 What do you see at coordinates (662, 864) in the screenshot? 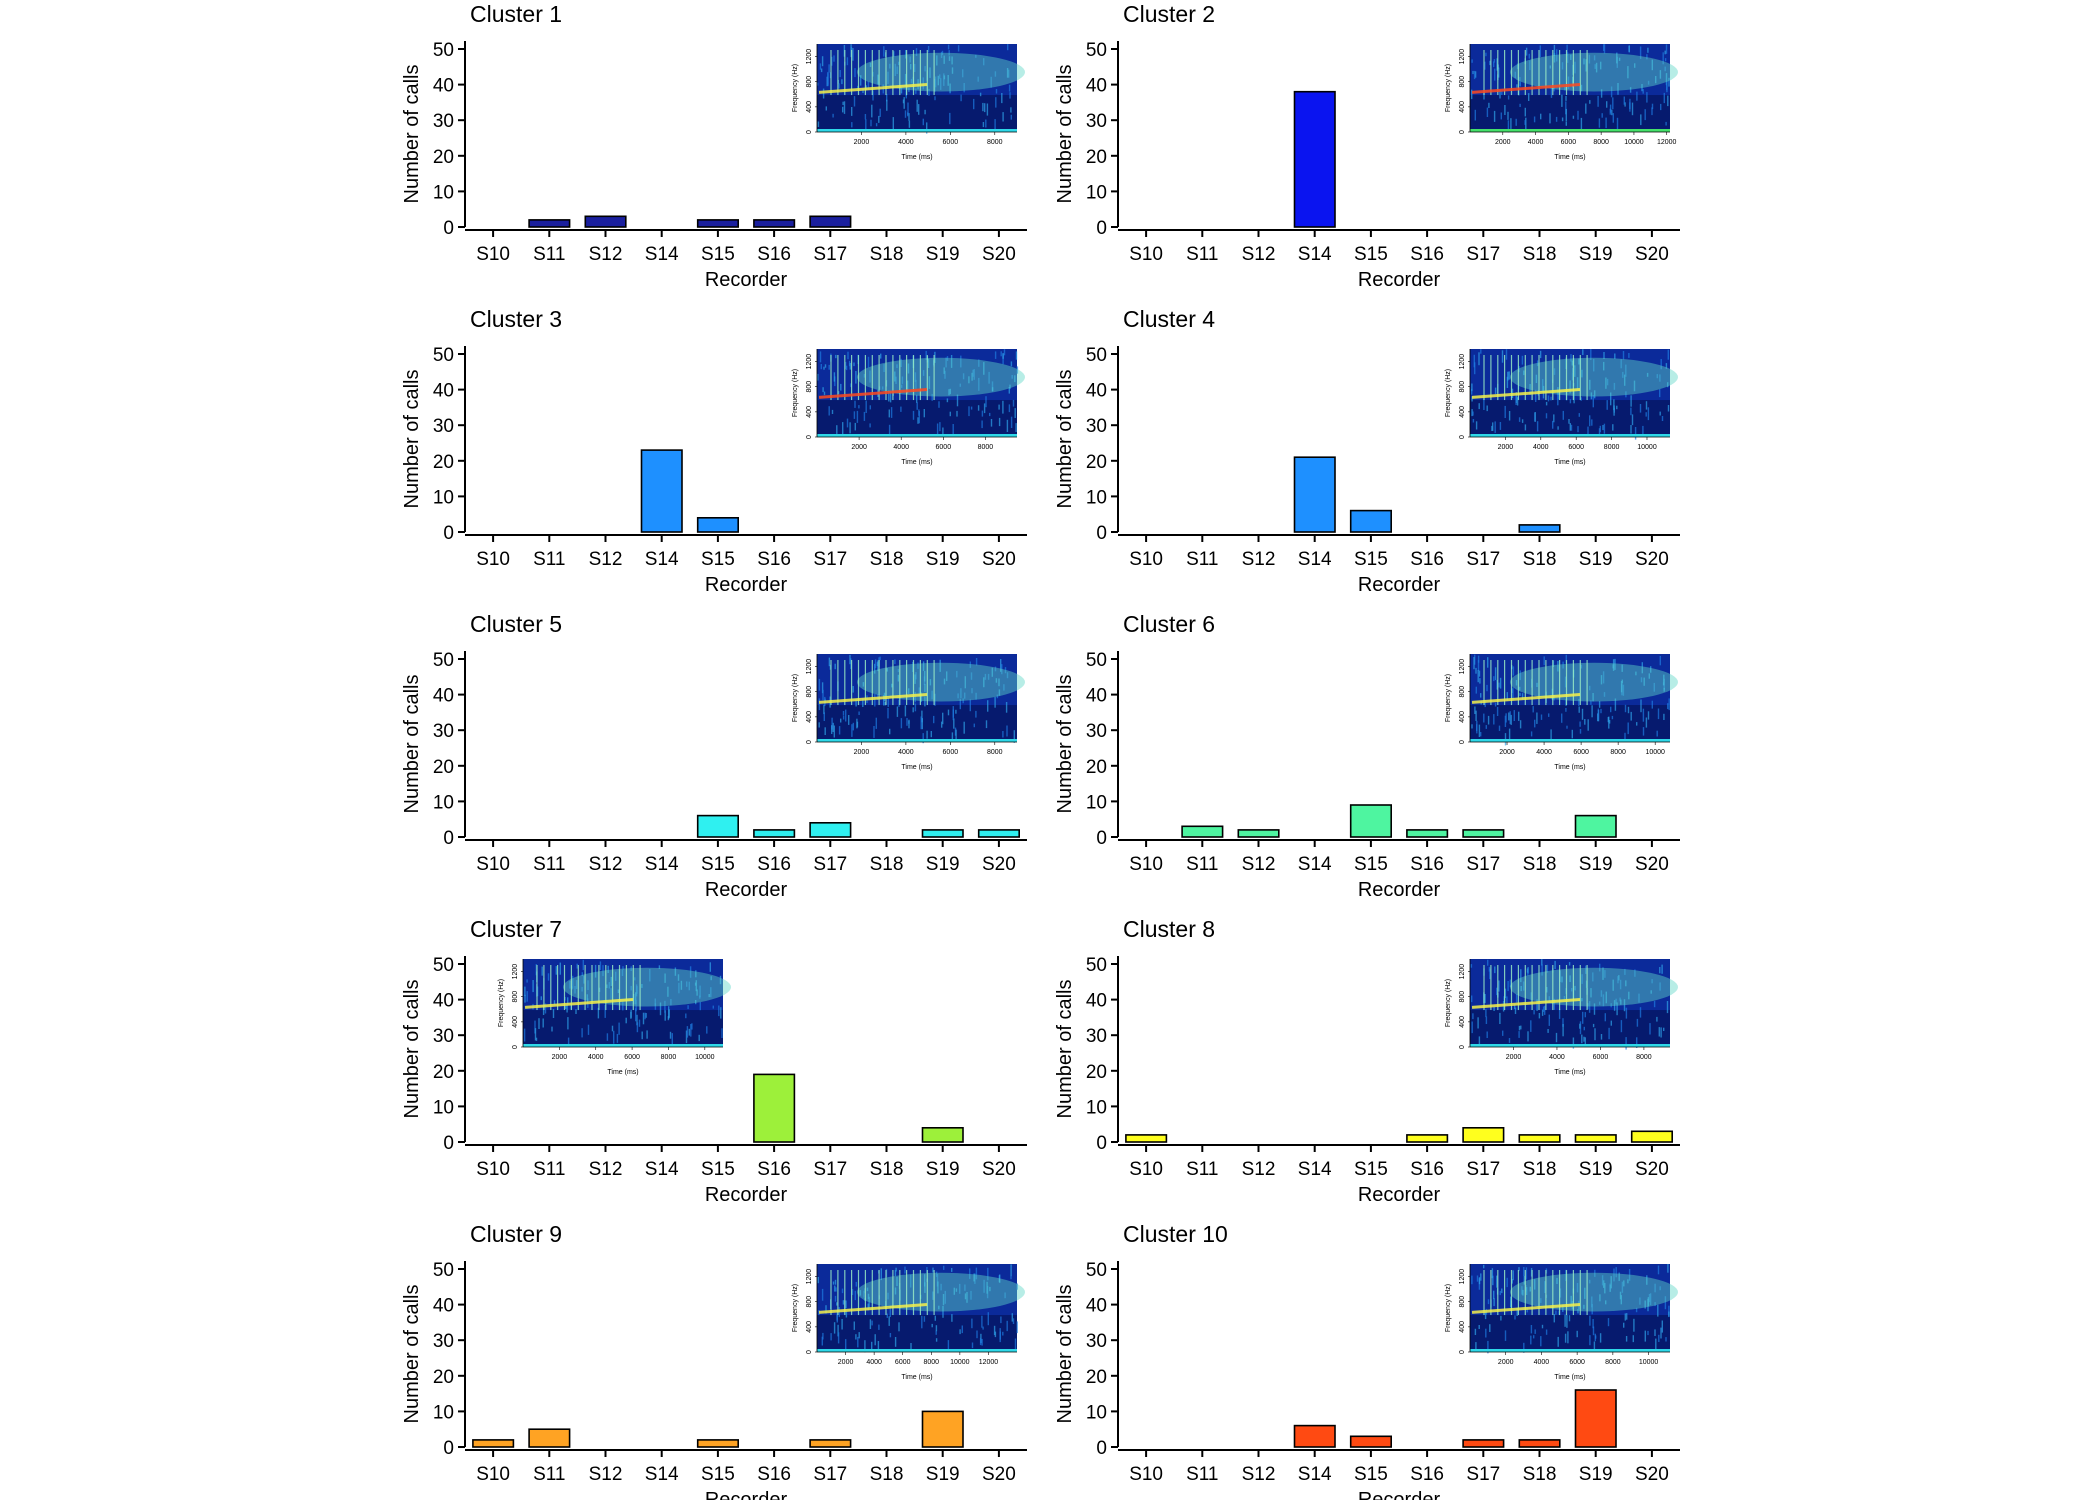
I see `x-tick-label: S14` at bounding box center [662, 864].